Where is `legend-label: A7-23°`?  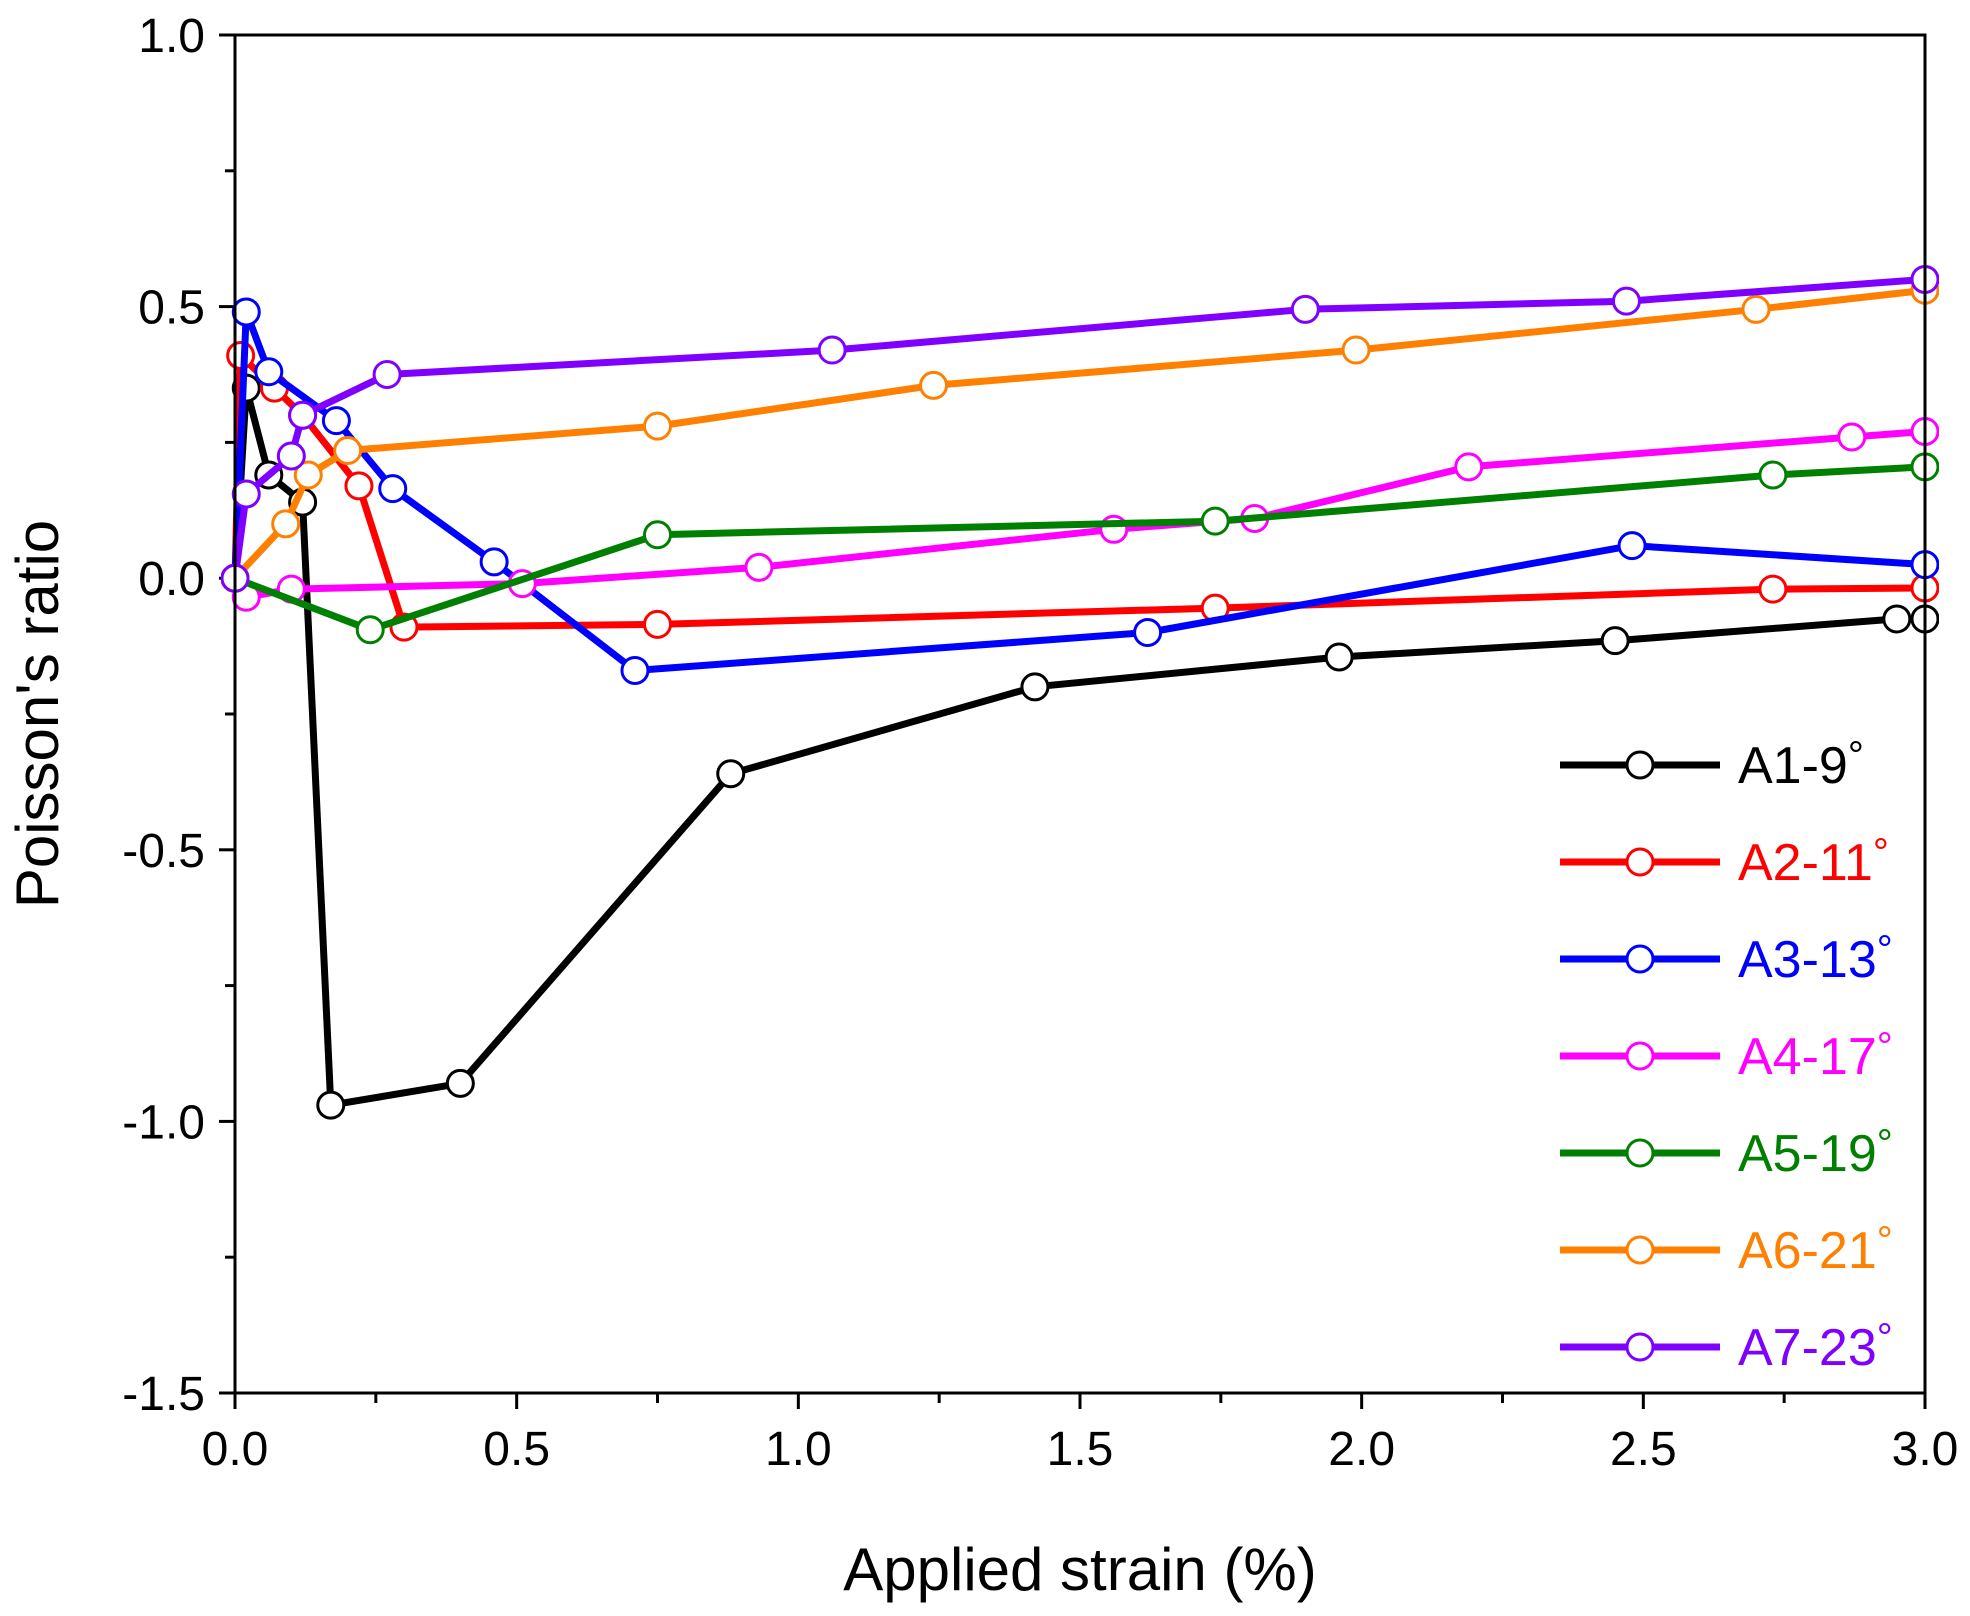 legend-label: A7-23° is located at coordinates (1815, 1346).